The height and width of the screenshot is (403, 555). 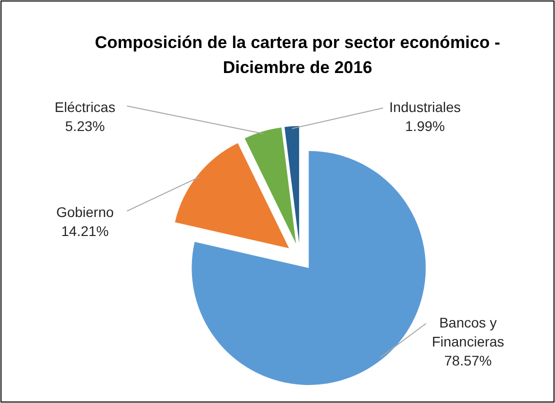 What do you see at coordinates (425, 126) in the screenshot?
I see `data-label: 1.99%` at bounding box center [425, 126].